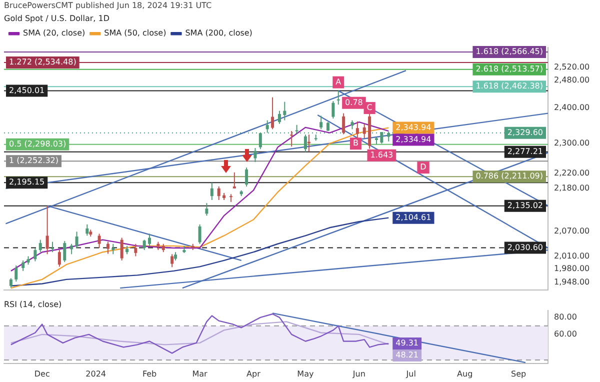  I want to click on annotation: B, so click(355, 143).